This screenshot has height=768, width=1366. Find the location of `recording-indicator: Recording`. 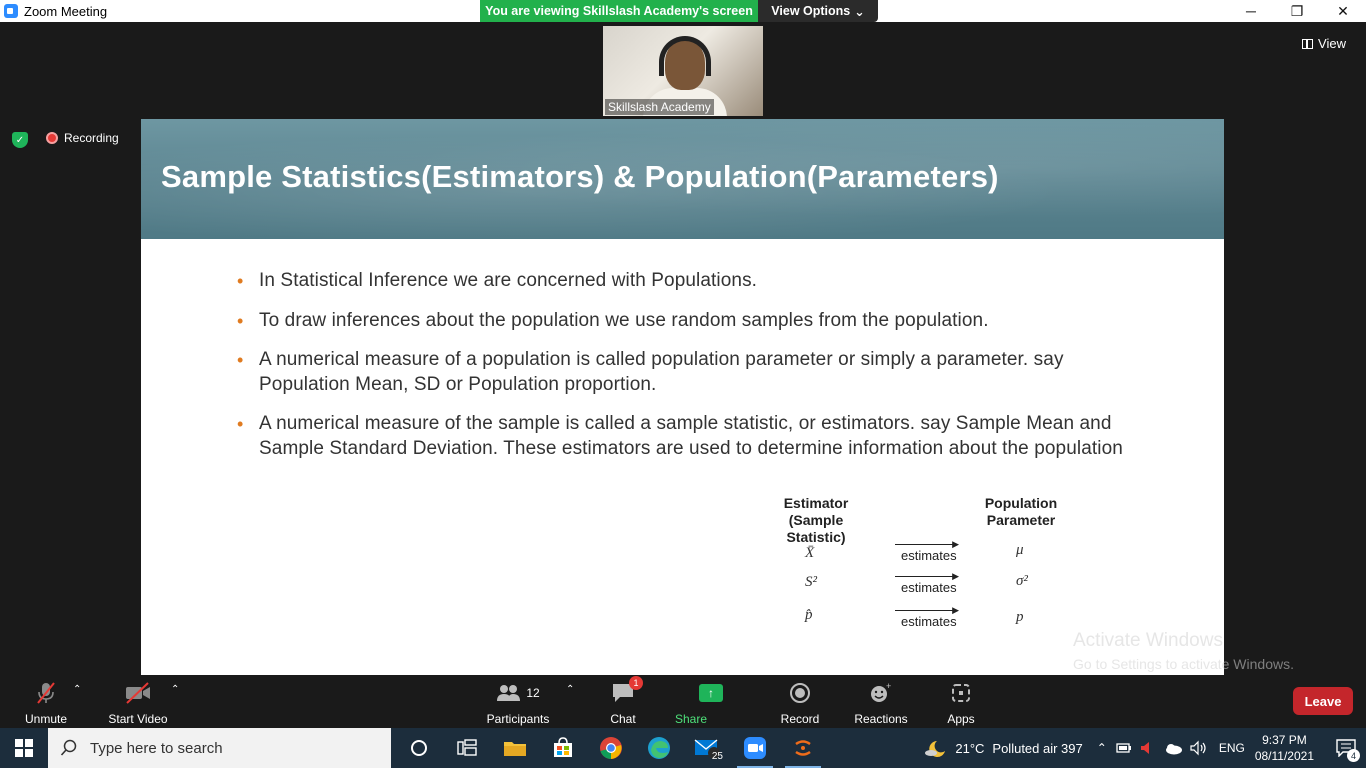

recording-indicator: Recording is located at coordinates (82, 138).